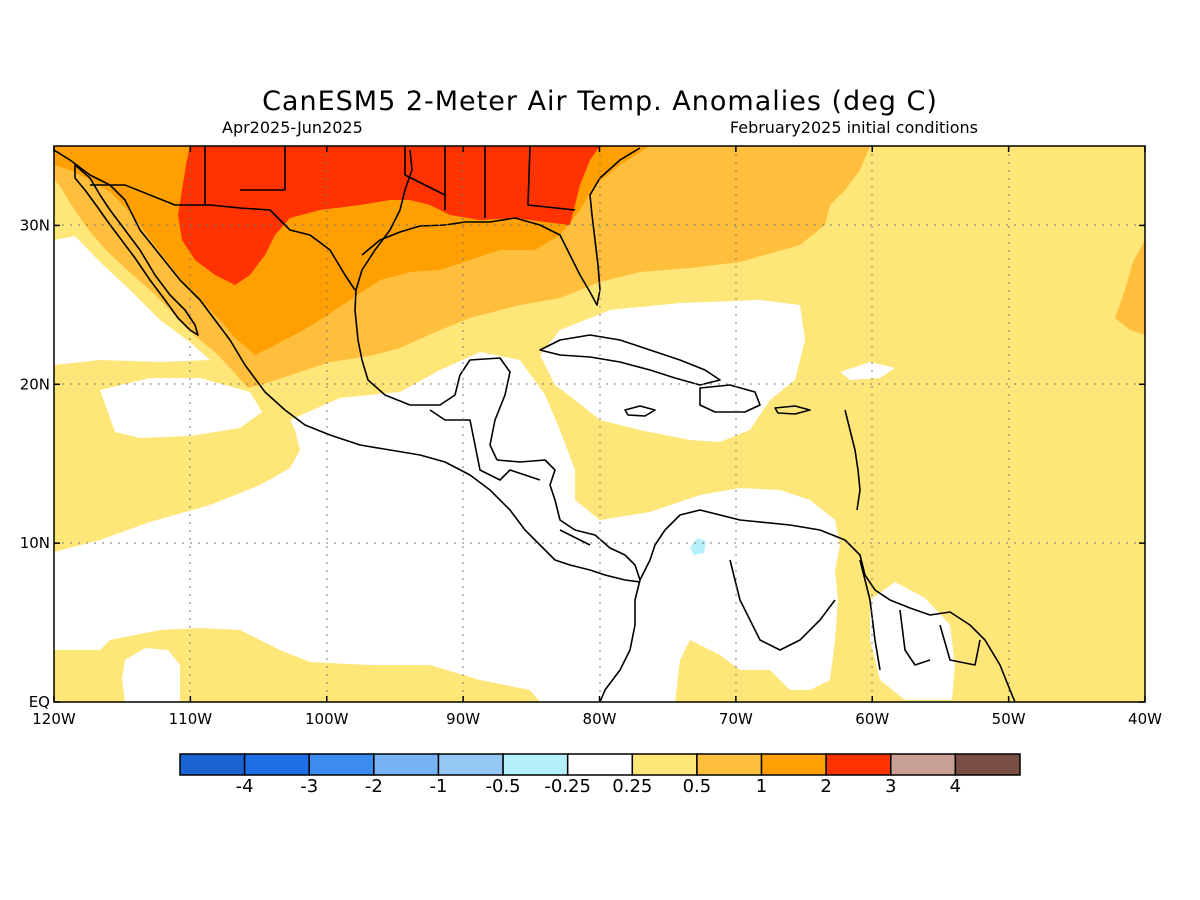  I want to click on y-tick-label: EQ, so click(39, 702).